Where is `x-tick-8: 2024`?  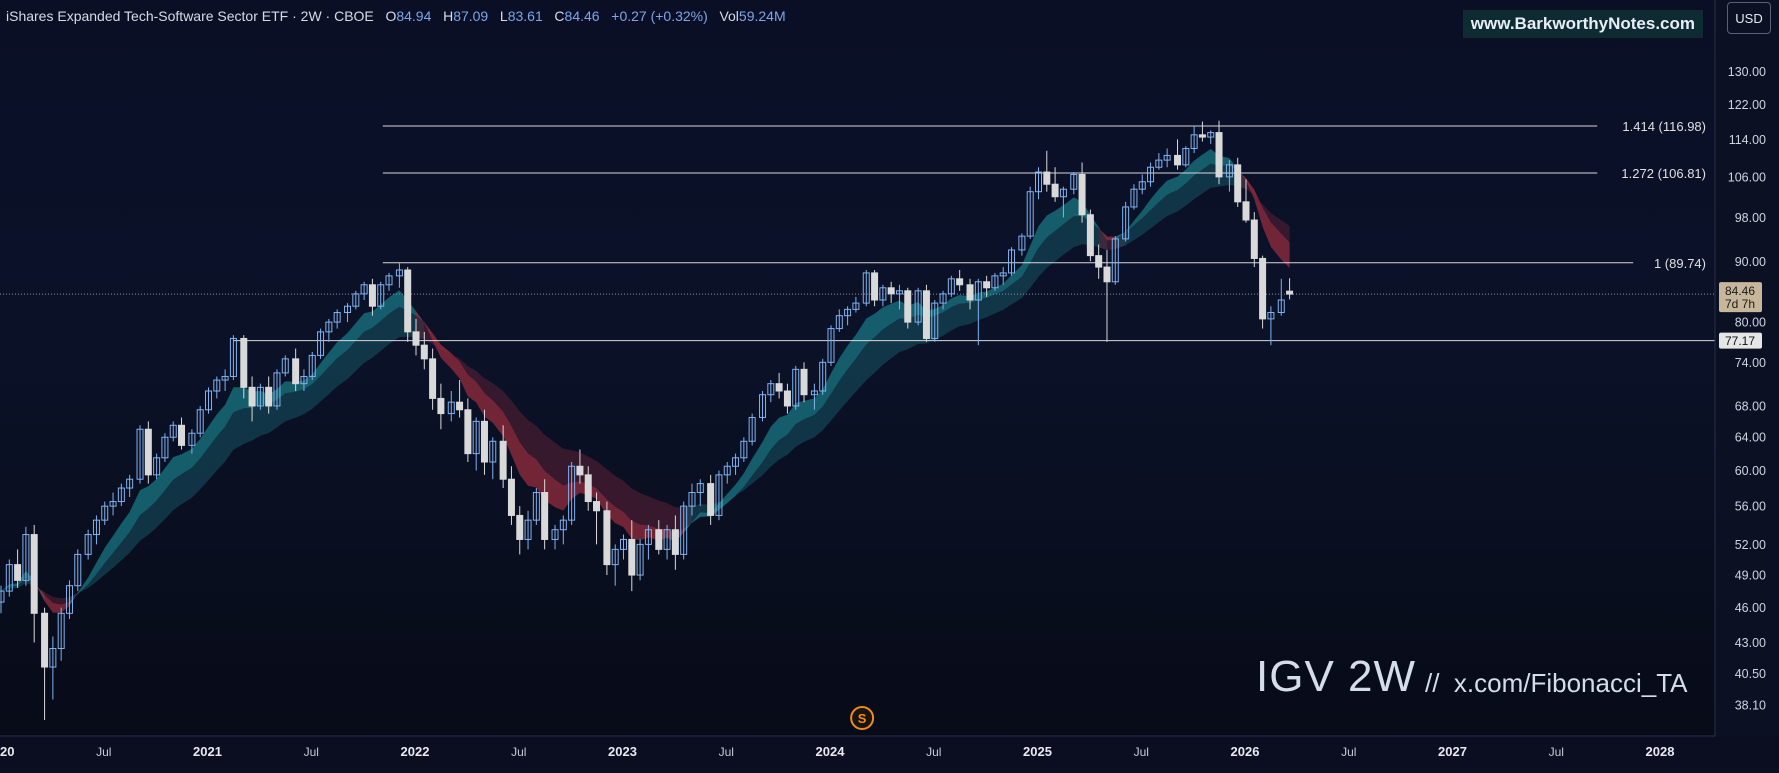 x-tick-8: 2024 is located at coordinates (831, 751).